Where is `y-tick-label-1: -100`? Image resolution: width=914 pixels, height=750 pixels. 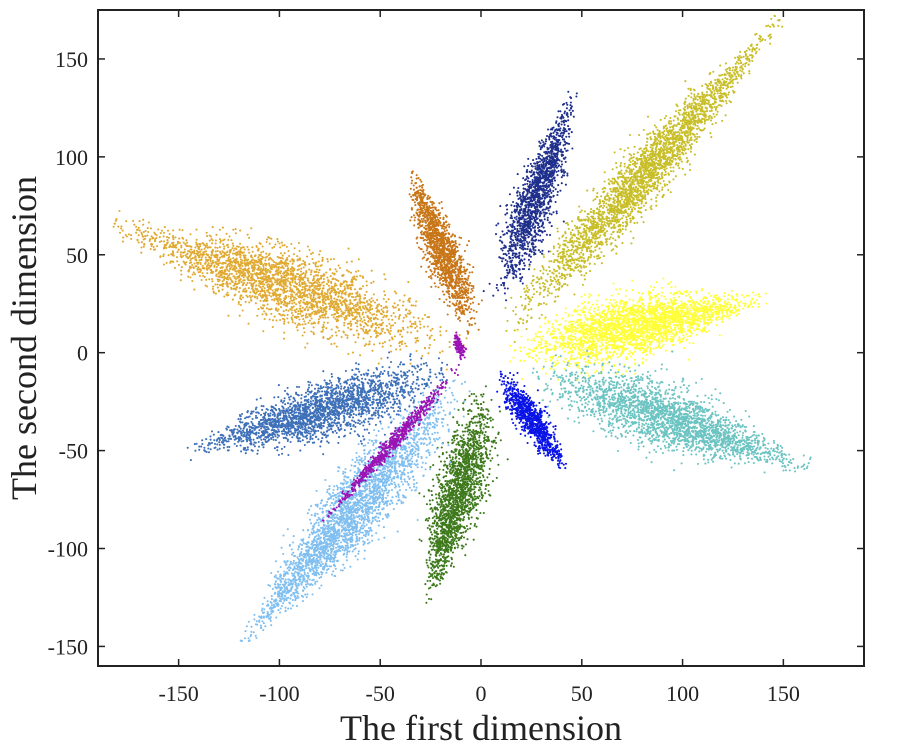 y-tick-label-1: -100 is located at coordinates (68, 549).